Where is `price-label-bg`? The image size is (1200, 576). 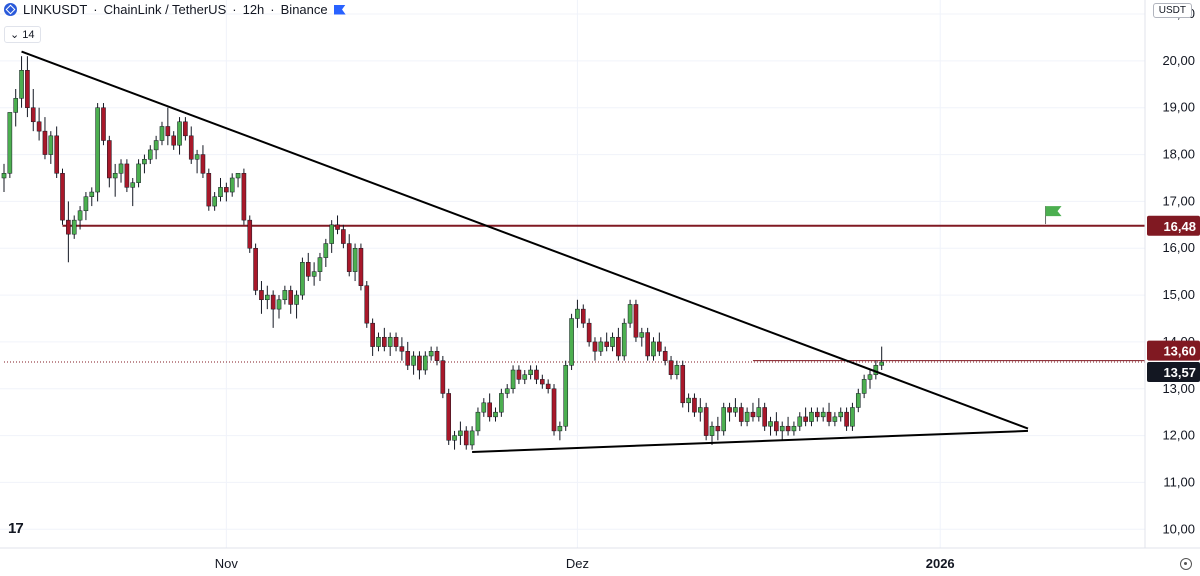
price-label-bg is located at coordinates (1173, 350).